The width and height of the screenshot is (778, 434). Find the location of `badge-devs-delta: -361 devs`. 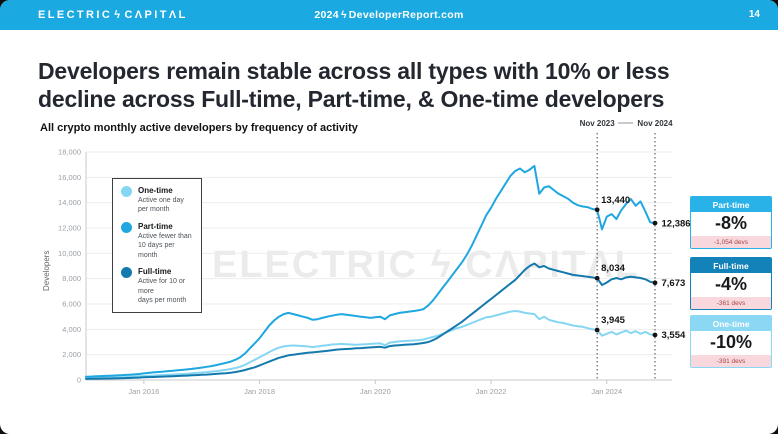

badge-devs-delta: -361 devs is located at coordinates (731, 303).